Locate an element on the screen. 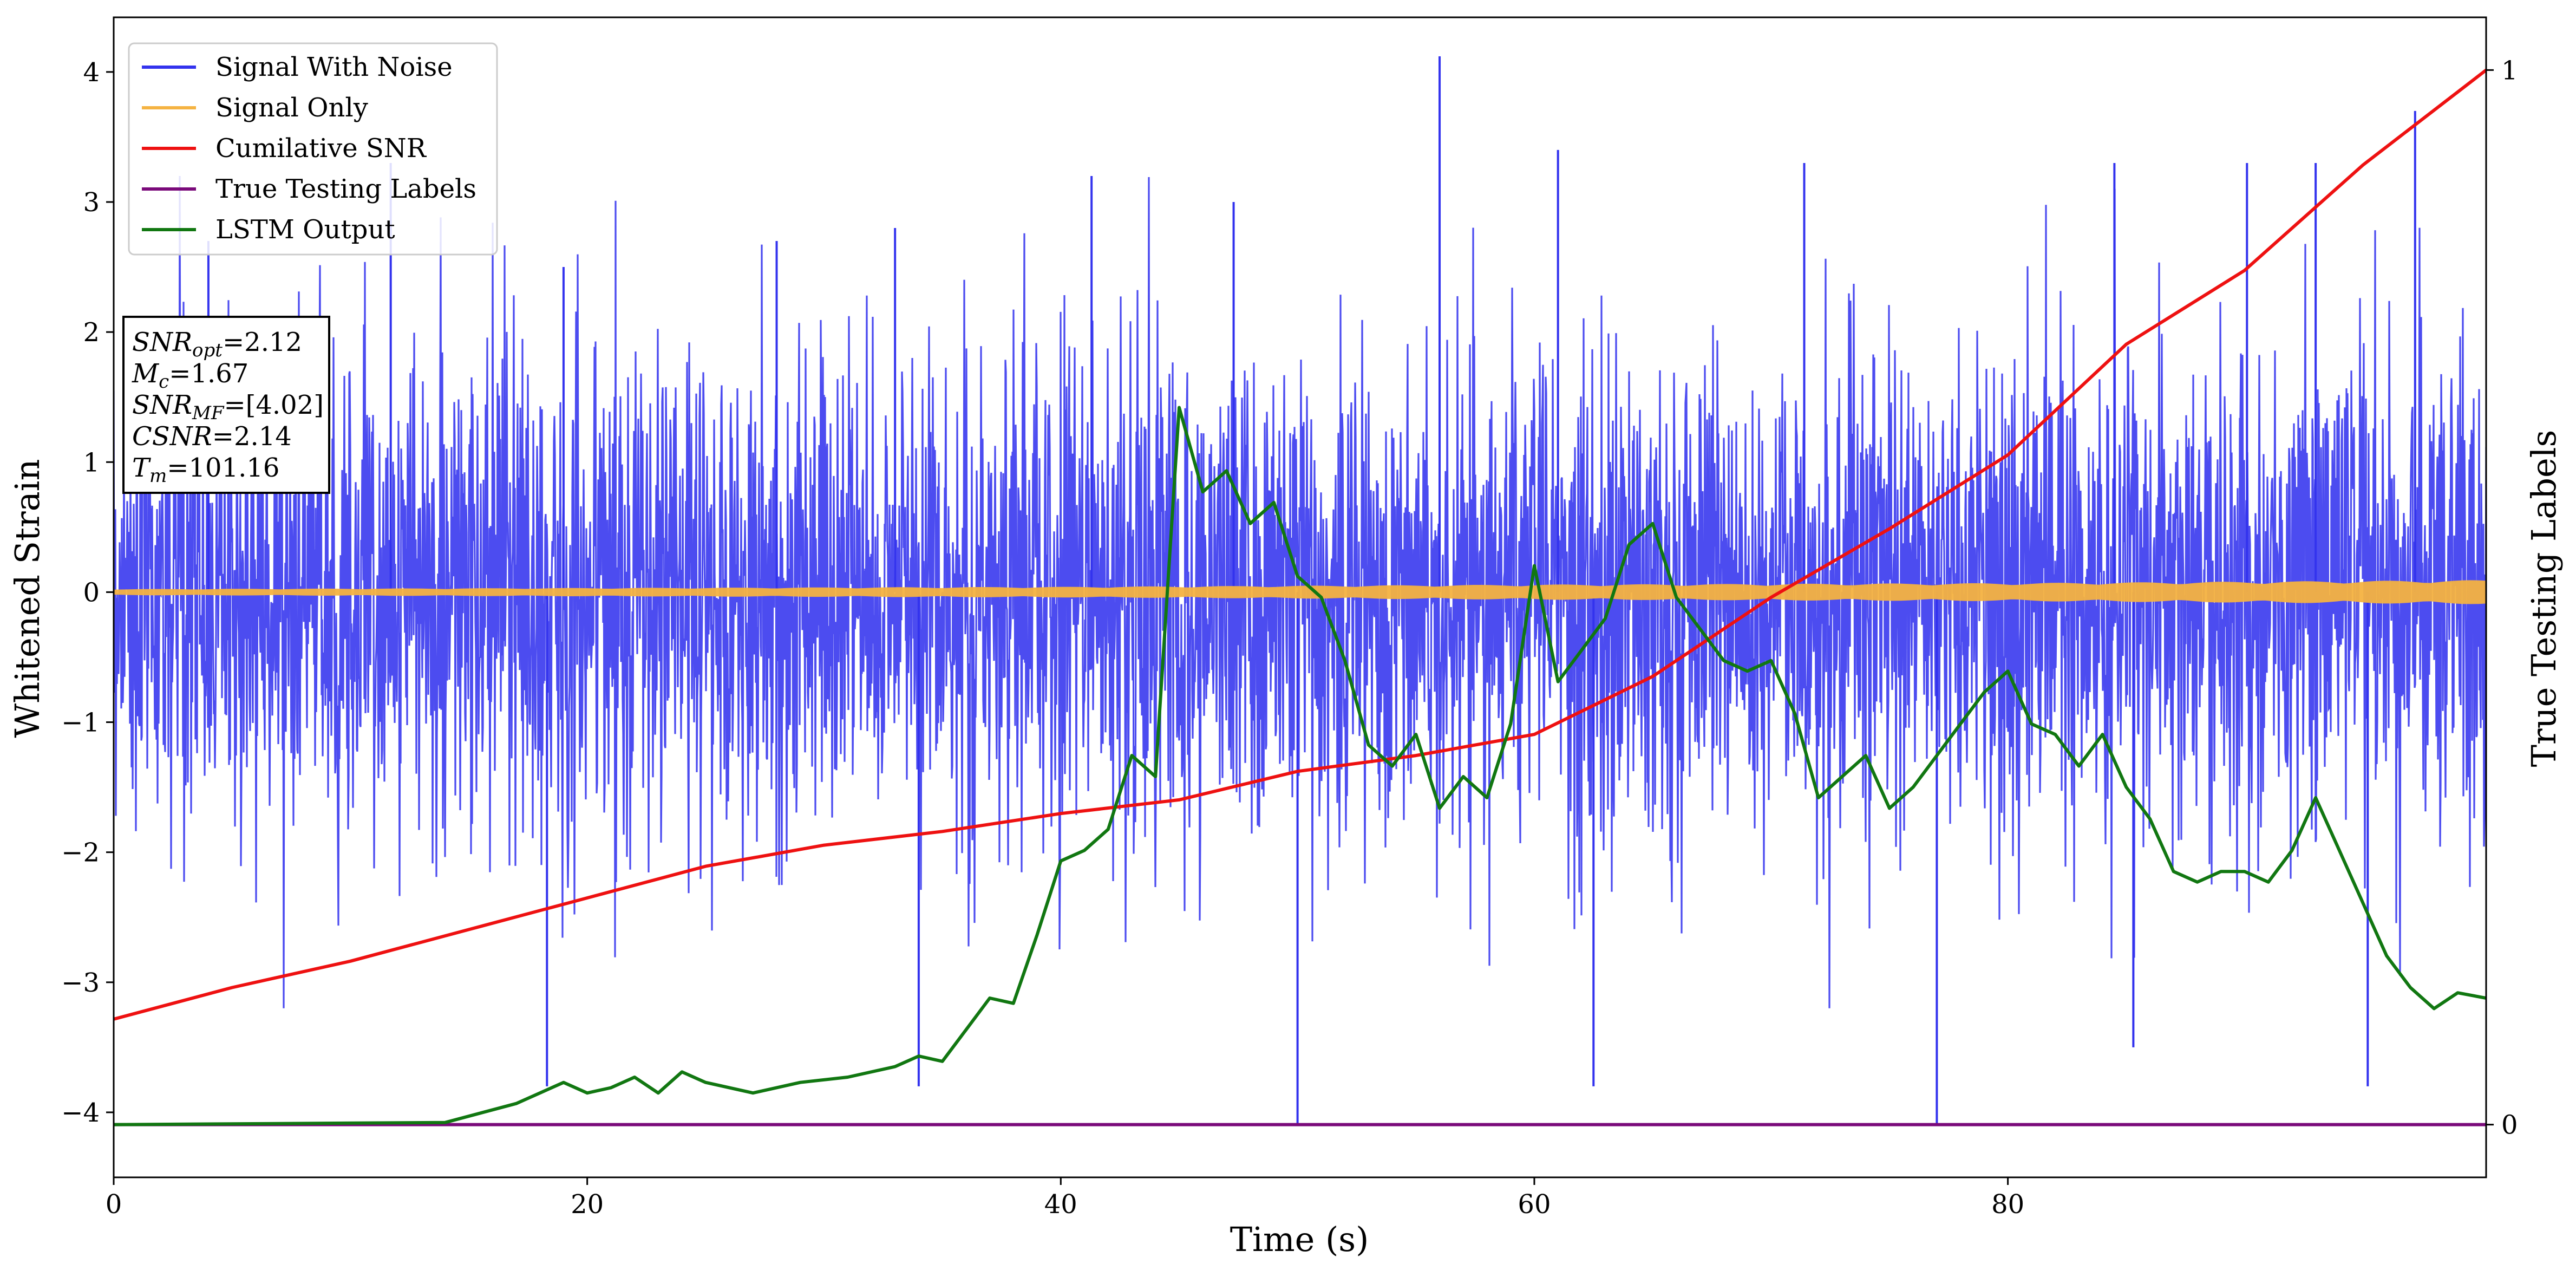 The width and height of the screenshot is (2576, 1277). annotation-line-4: Tm=101.16 is located at coordinates (206, 470).